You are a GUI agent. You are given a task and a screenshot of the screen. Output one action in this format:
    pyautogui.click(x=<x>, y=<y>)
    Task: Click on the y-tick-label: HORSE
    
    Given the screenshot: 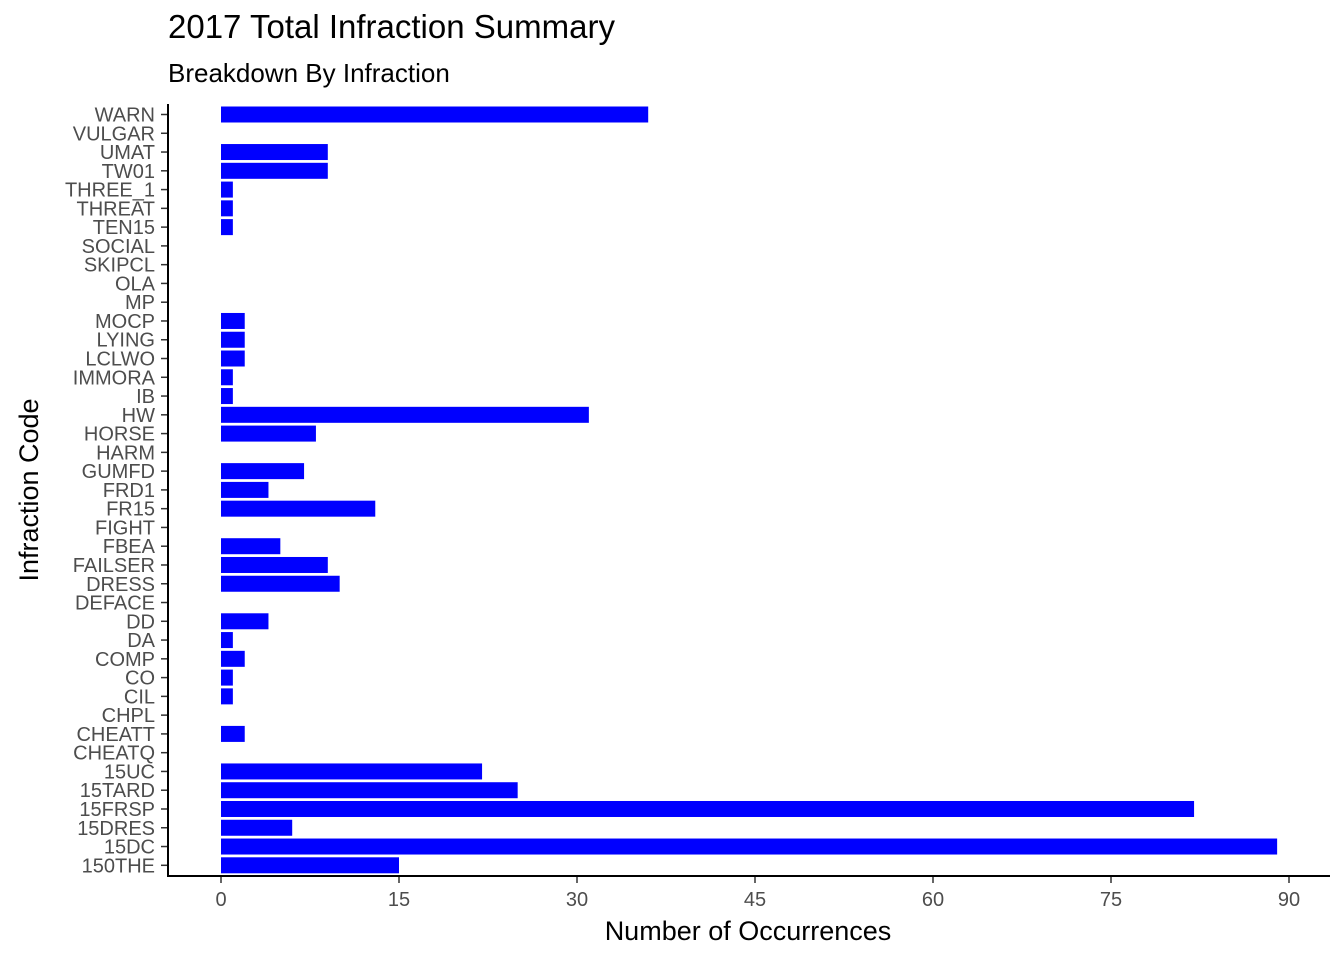 What is the action you would take?
    pyautogui.click(x=119, y=435)
    